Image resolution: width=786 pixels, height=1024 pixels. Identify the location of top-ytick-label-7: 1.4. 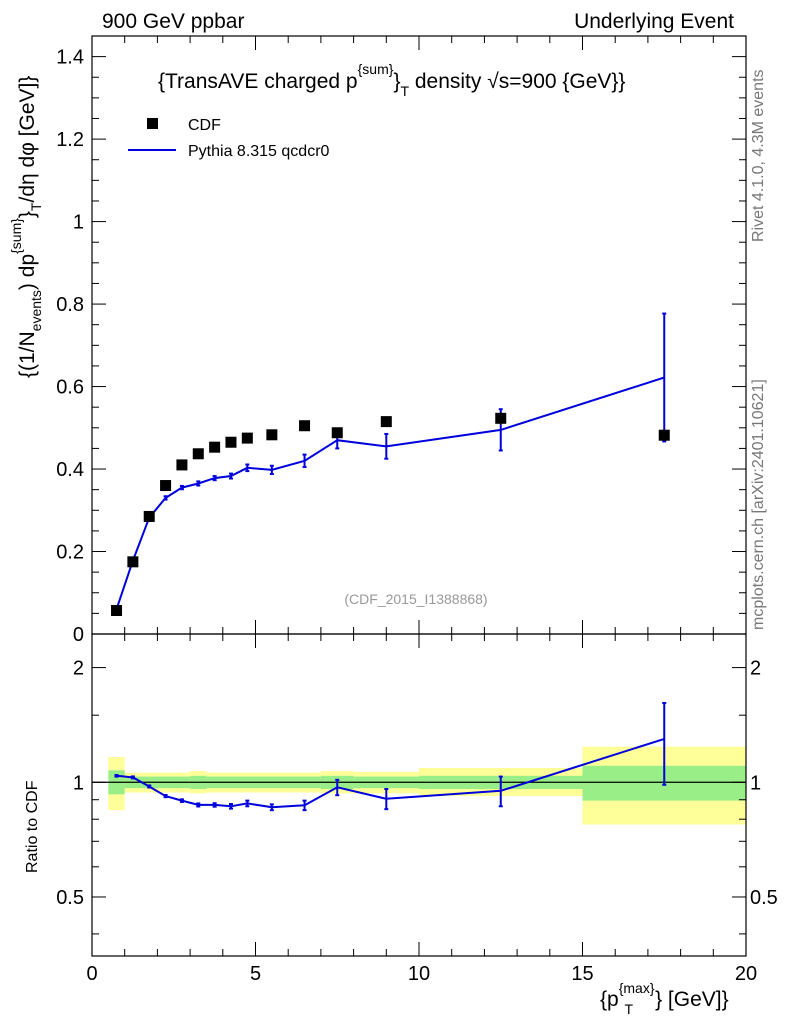
(70, 58).